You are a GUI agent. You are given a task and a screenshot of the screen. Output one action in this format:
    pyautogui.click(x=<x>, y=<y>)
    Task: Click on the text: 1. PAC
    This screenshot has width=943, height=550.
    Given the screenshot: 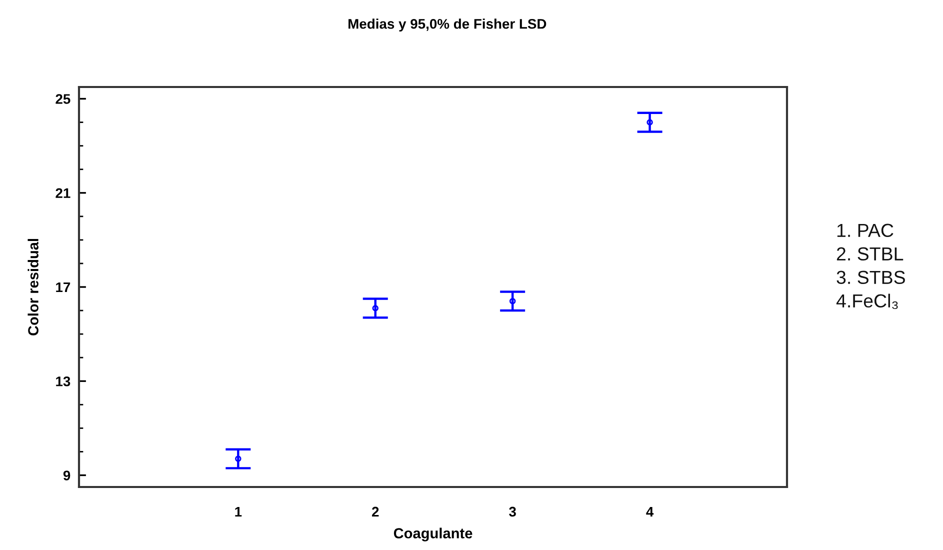 What is the action you would take?
    pyautogui.click(x=865, y=231)
    